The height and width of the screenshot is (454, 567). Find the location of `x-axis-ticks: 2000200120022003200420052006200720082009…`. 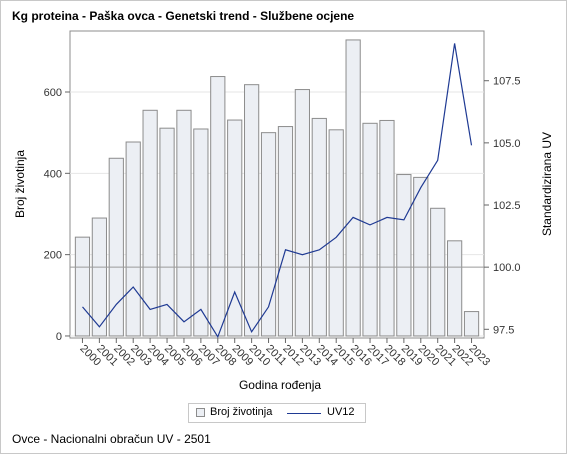

x-axis-ticks: 2000200120022003200420052006200720082009… is located at coordinates (284, 353).